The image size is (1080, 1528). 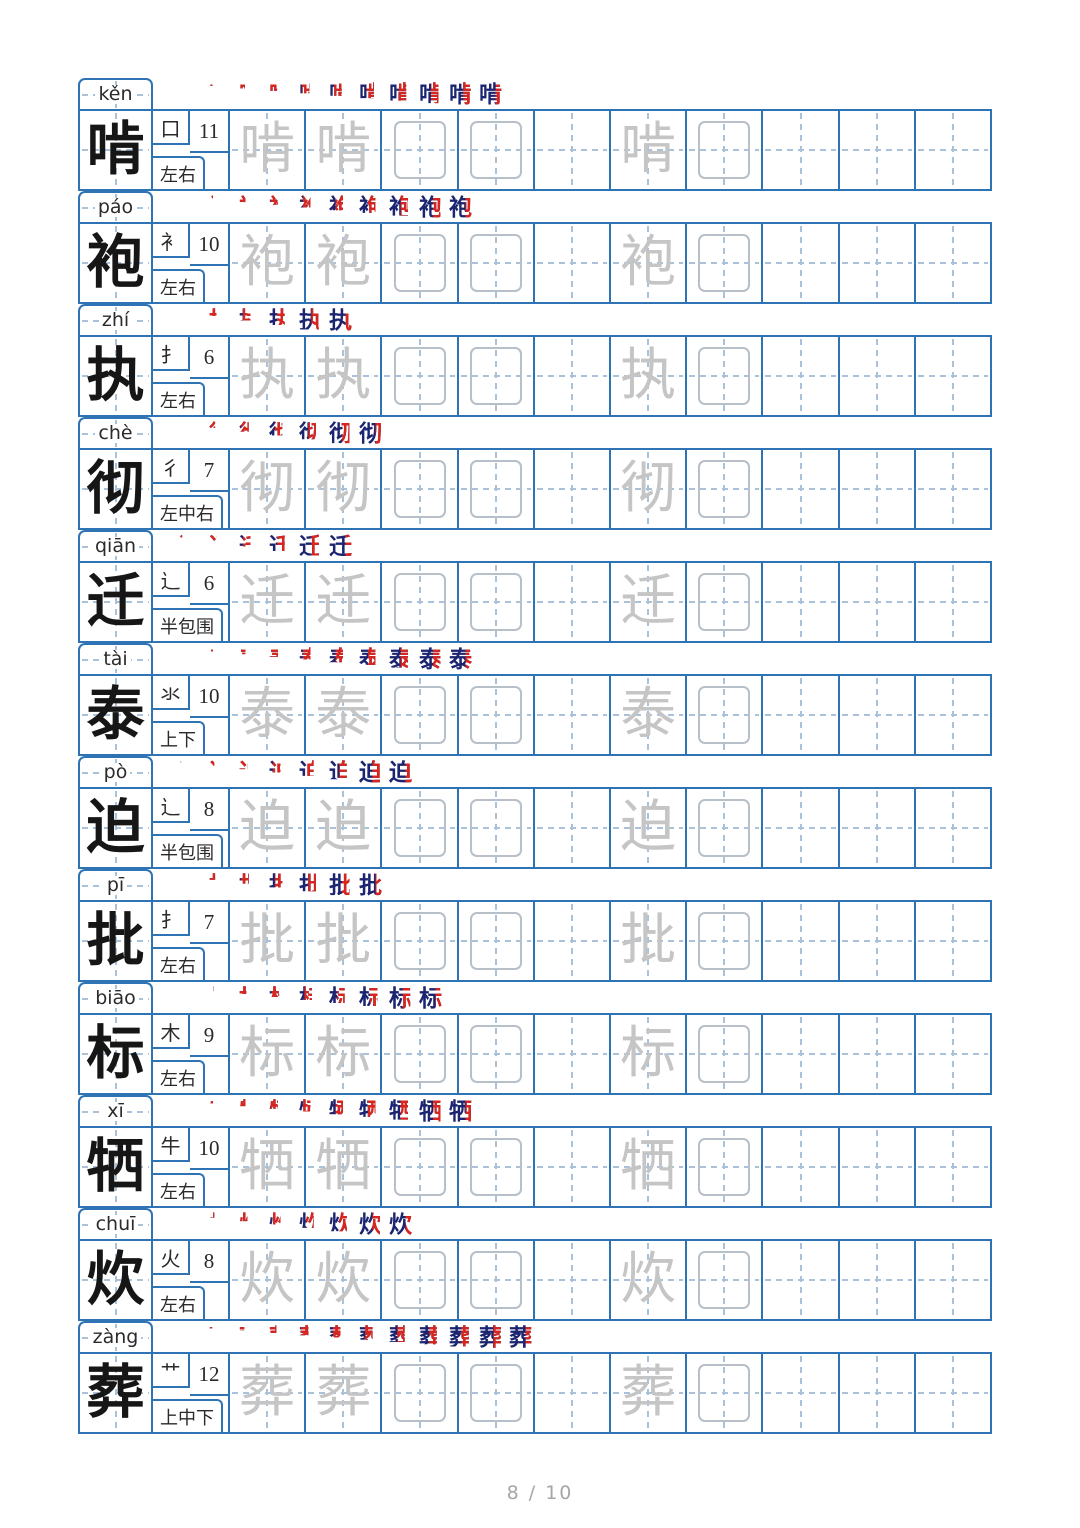 What do you see at coordinates (310, 546) in the screenshot?
I see `stroke-step-new-stroke: 迁` at bounding box center [310, 546].